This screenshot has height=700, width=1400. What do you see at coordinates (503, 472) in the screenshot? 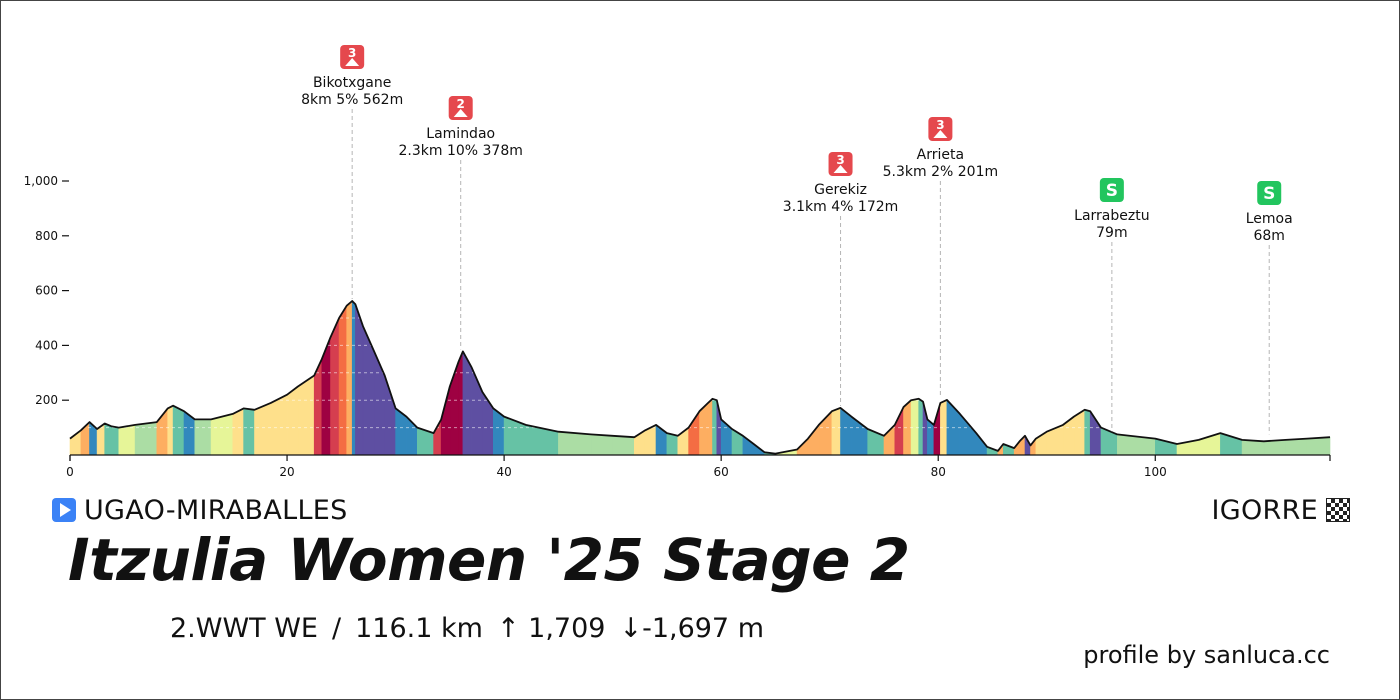
I see `x-tick-label: 40` at bounding box center [503, 472].